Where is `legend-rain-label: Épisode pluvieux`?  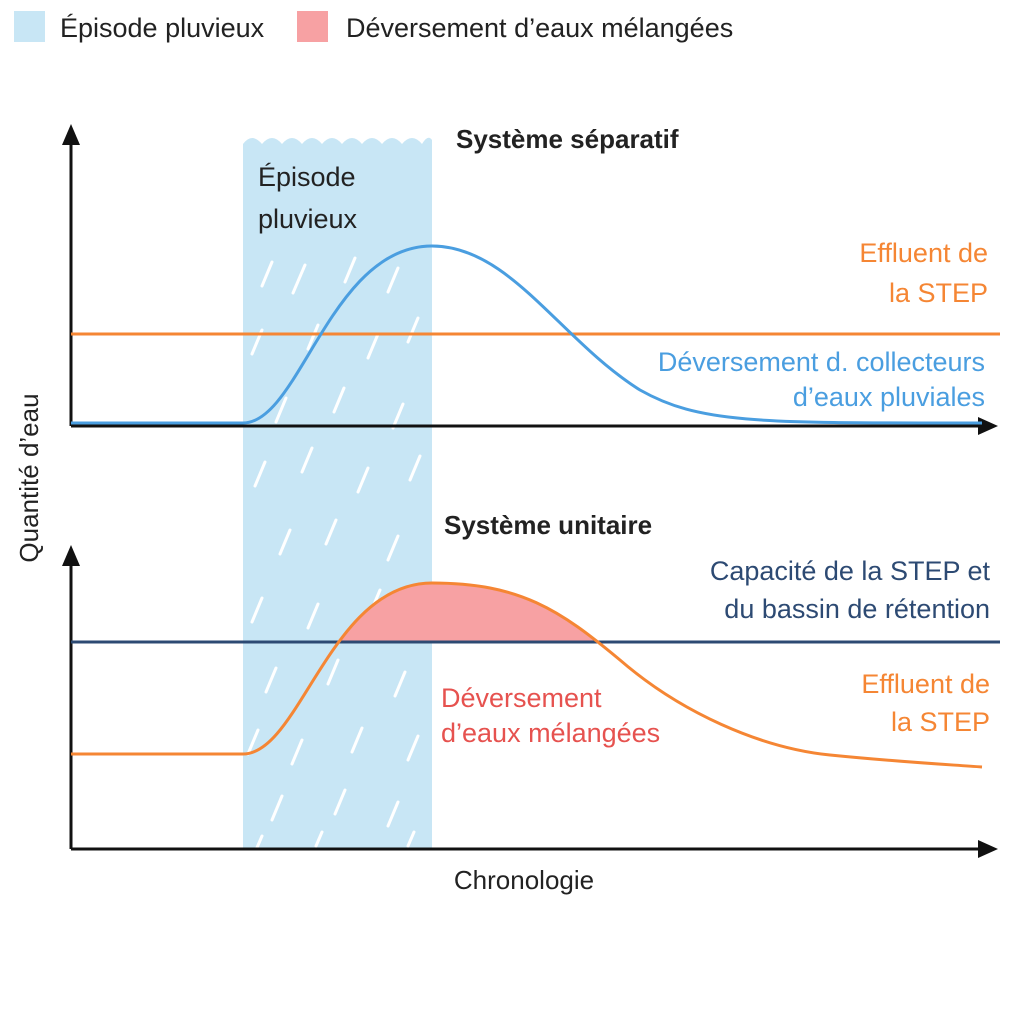
legend-rain-label: Épisode pluvieux is located at coordinates (162, 28).